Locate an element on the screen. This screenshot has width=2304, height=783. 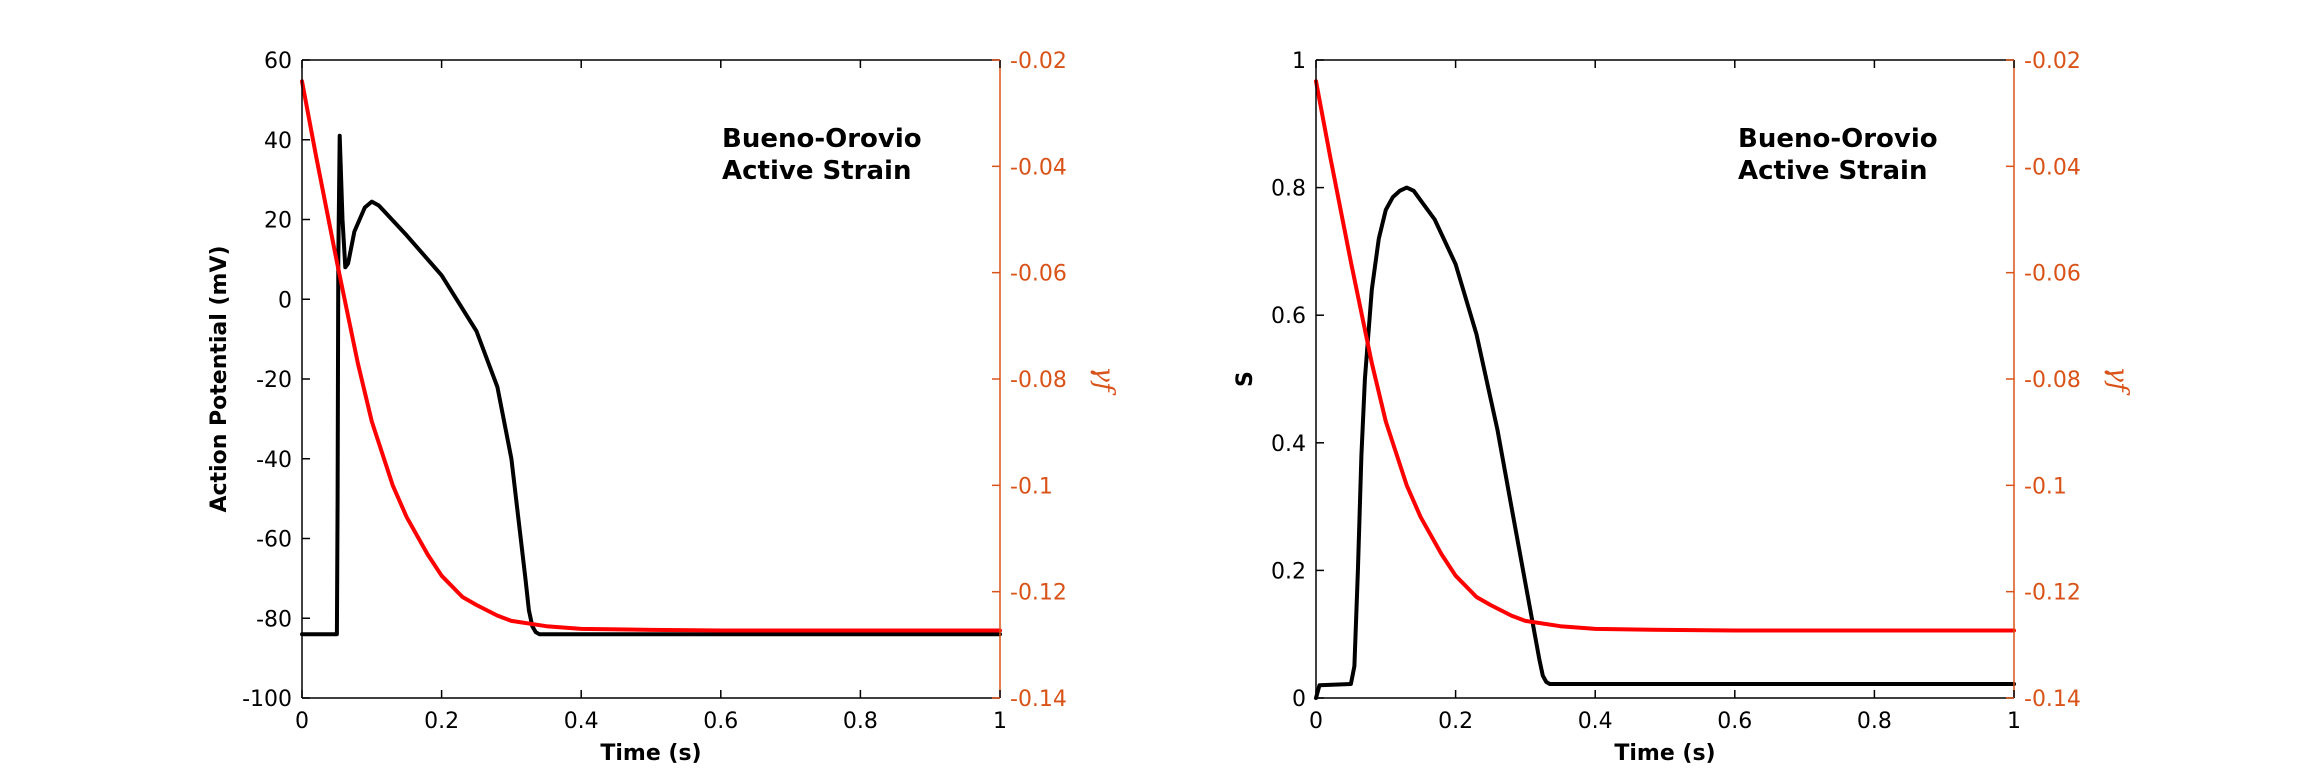
y-tick-label: 0.8 is located at coordinates (1288, 189).